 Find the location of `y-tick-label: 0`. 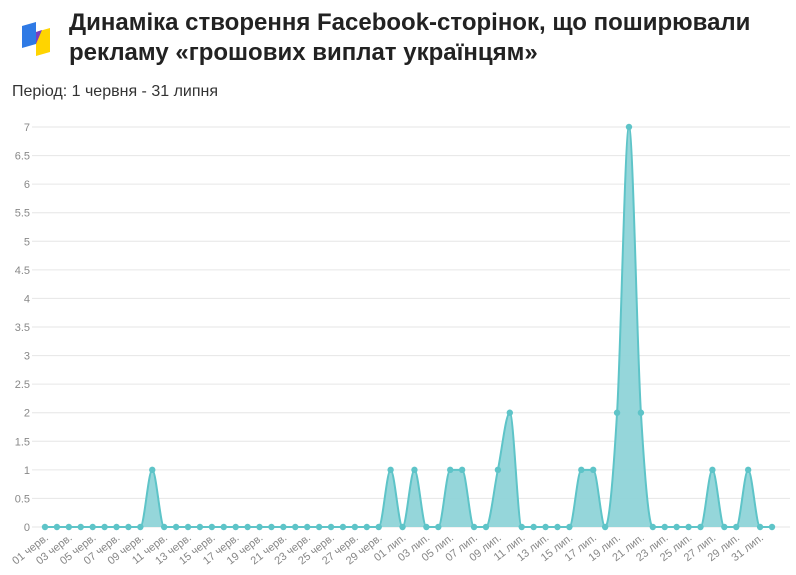

y-tick-label: 0 is located at coordinates (27, 528).